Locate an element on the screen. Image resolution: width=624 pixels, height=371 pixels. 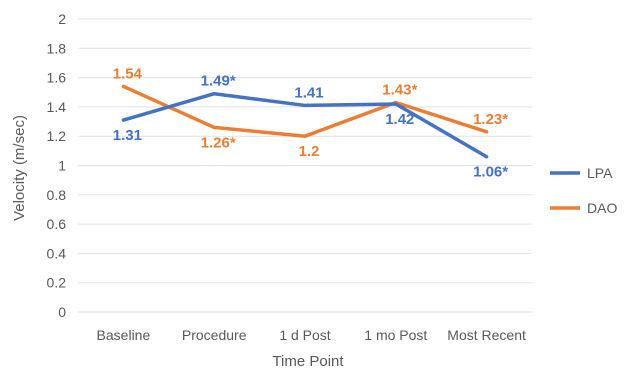
data-label-dao: 1.43* is located at coordinates (399, 90).